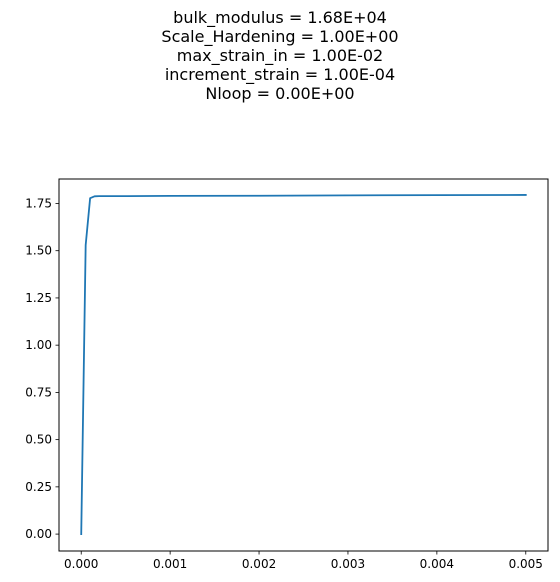 The height and width of the screenshot is (582, 560). Describe the element at coordinates (38, 298) in the screenshot. I see `y-tick-label: 1.25` at that location.